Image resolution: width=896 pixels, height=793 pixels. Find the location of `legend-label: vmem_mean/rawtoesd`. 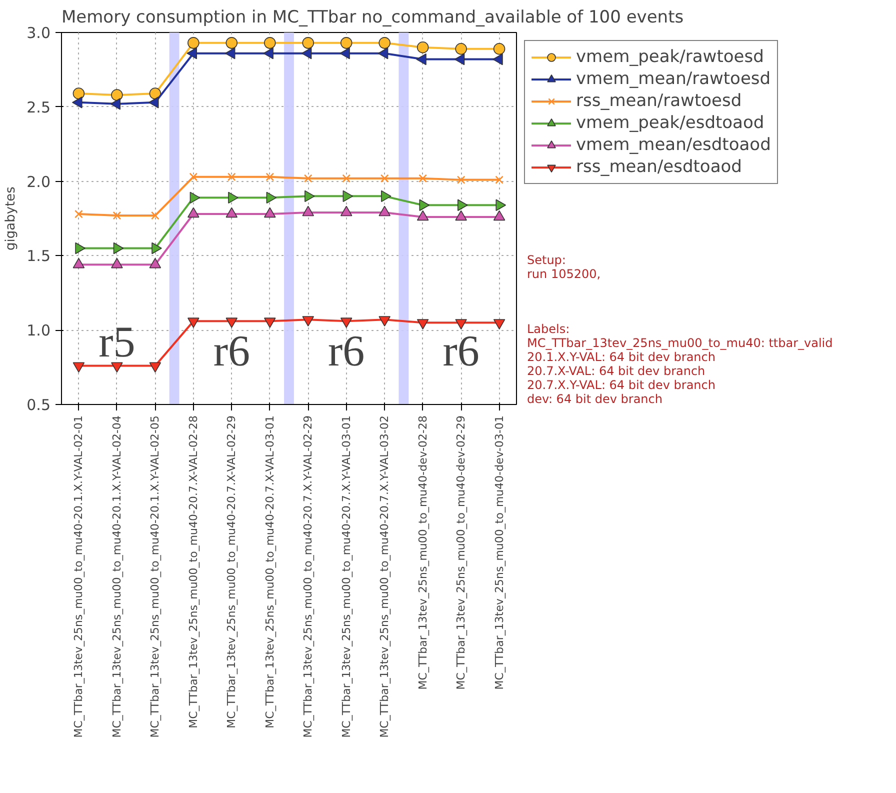

legend-label: vmem_mean/rawtoesd is located at coordinates (673, 79).